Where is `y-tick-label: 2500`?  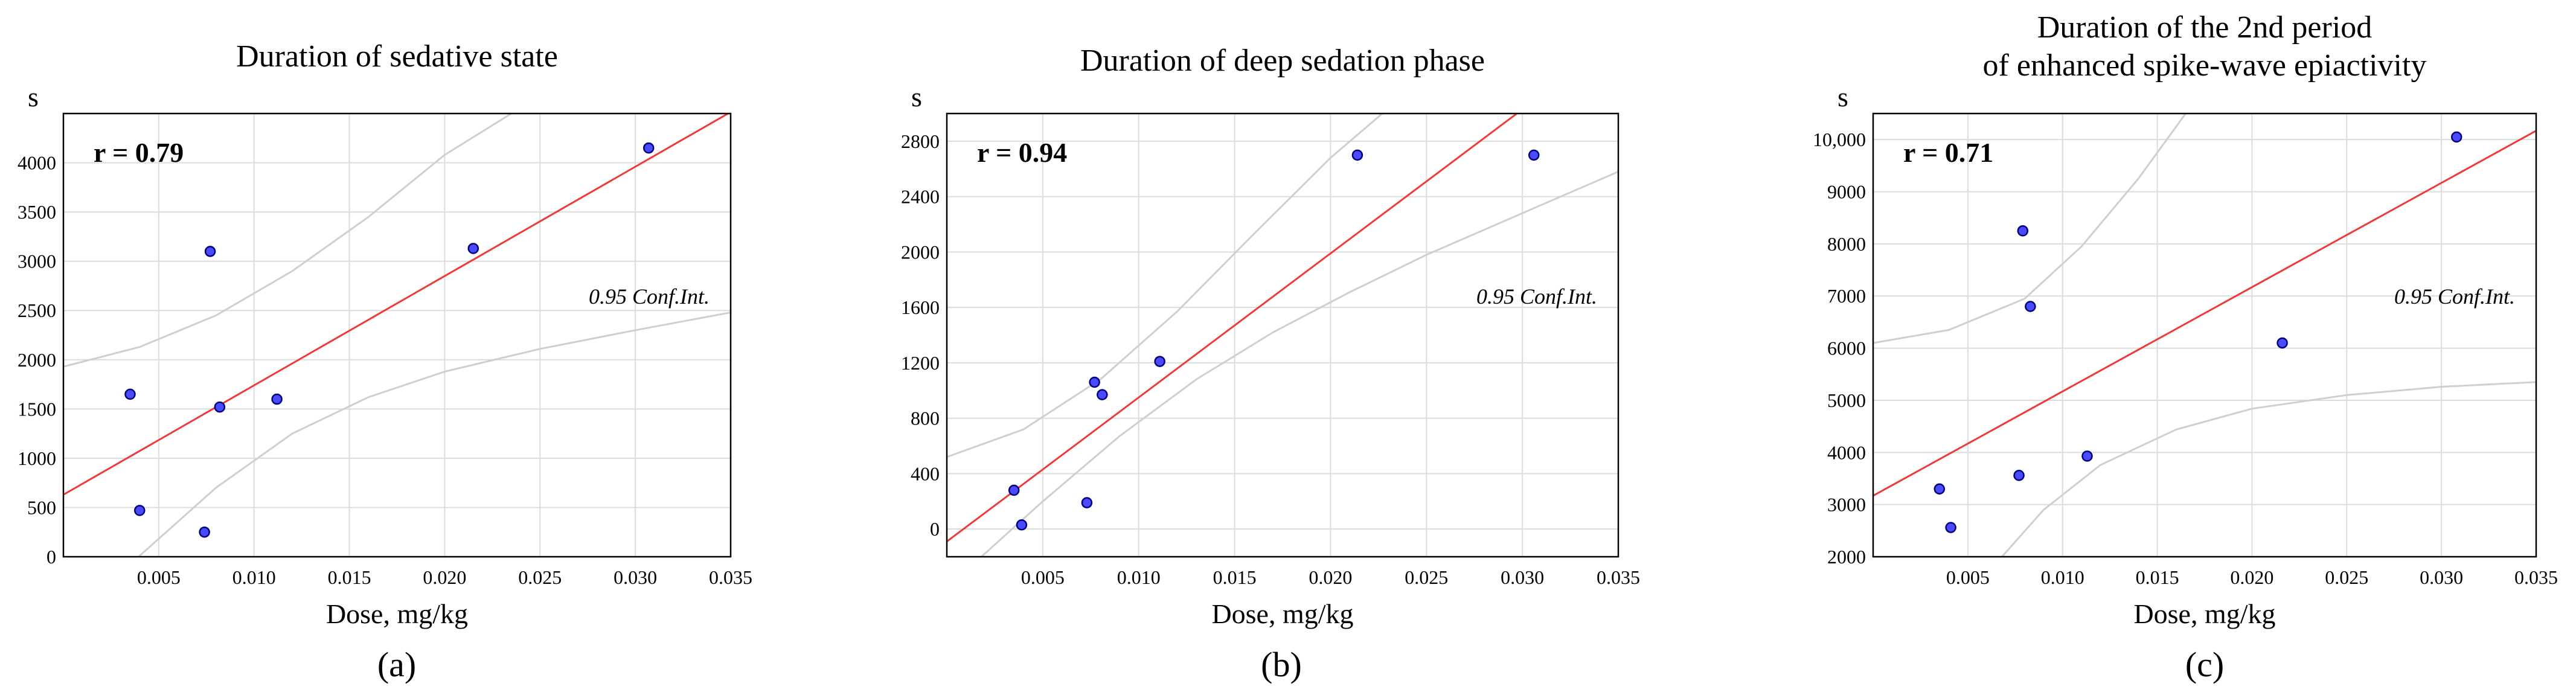
y-tick-label: 2500 is located at coordinates (37, 310).